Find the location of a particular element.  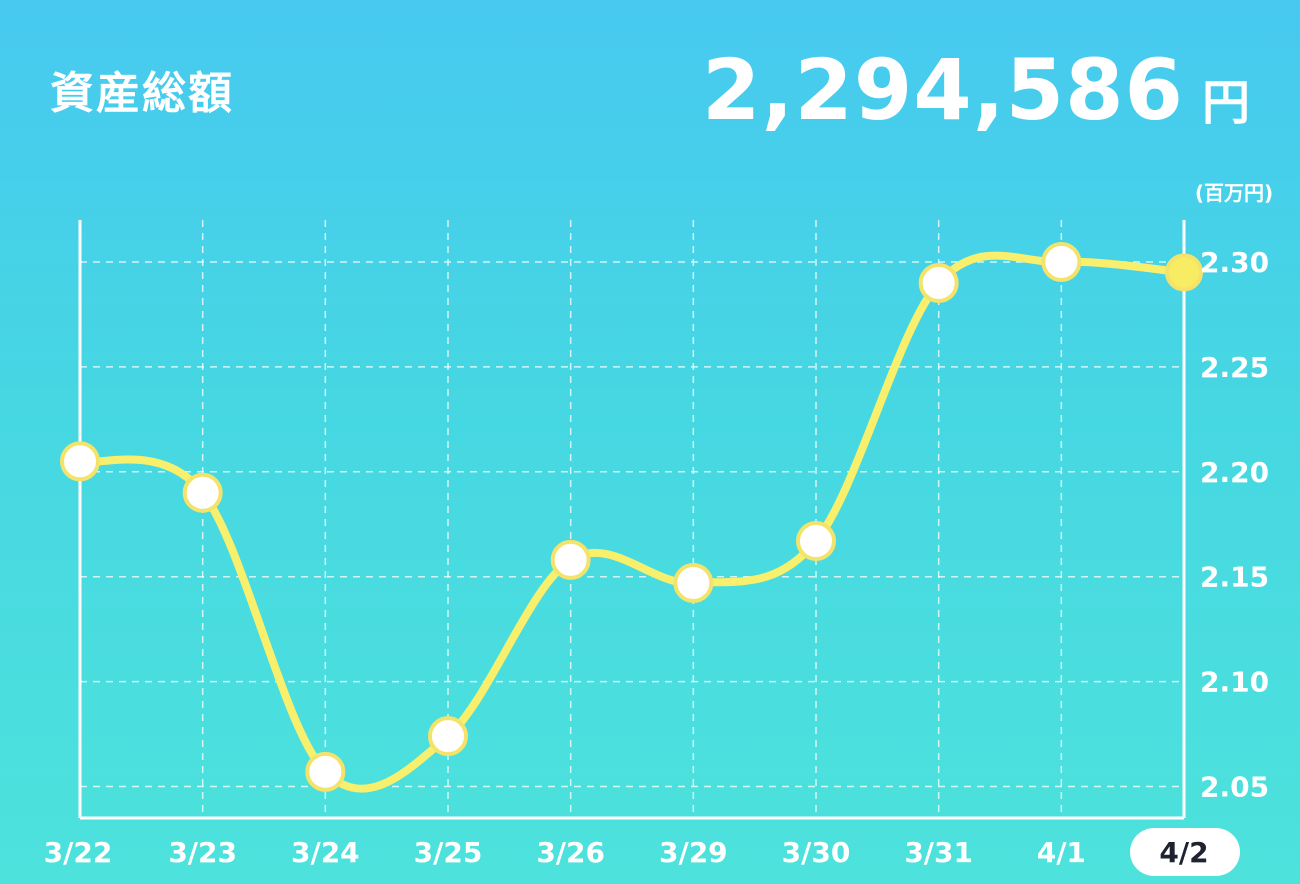

x-tick-label: 3/24 is located at coordinates (325, 852).